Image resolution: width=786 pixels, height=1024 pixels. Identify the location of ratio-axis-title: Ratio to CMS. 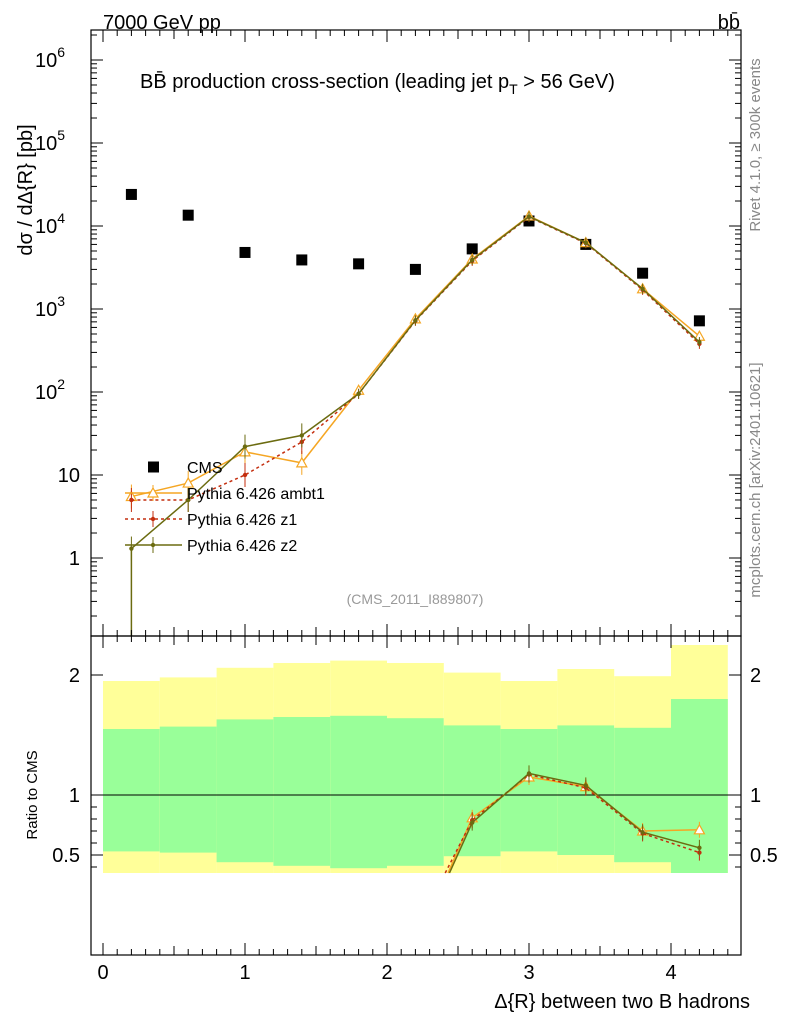
(32, 794).